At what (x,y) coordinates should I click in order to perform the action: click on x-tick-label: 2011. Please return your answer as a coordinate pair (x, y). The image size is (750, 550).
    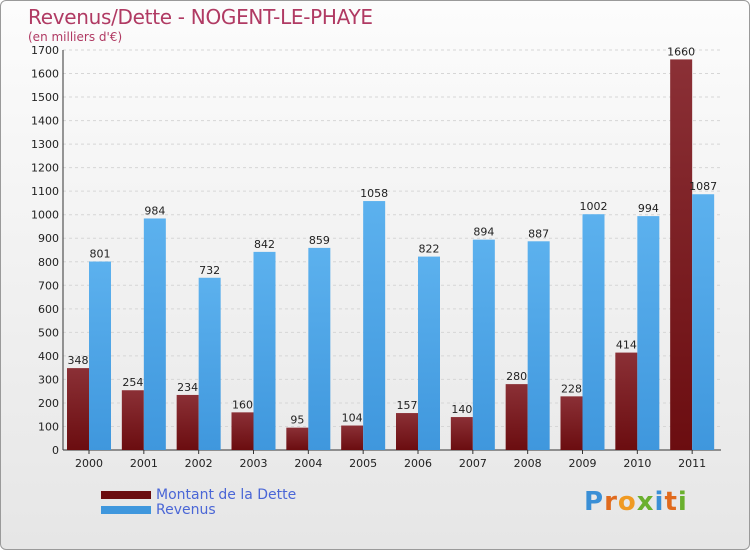
    Looking at the image, I should click on (692, 463).